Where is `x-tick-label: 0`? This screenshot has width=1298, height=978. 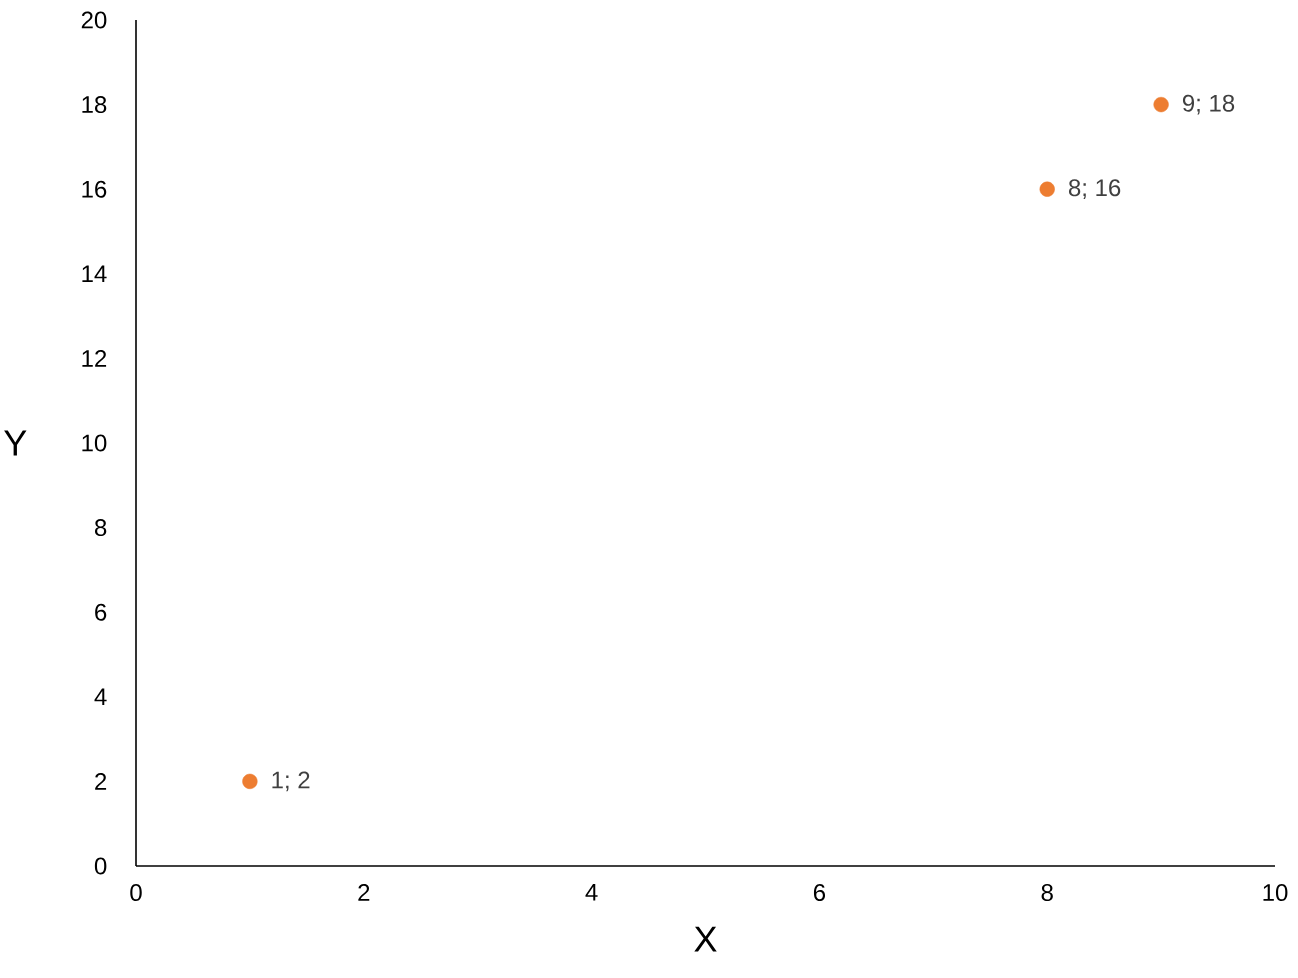 x-tick-label: 0 is located at coordinates (136, 893).